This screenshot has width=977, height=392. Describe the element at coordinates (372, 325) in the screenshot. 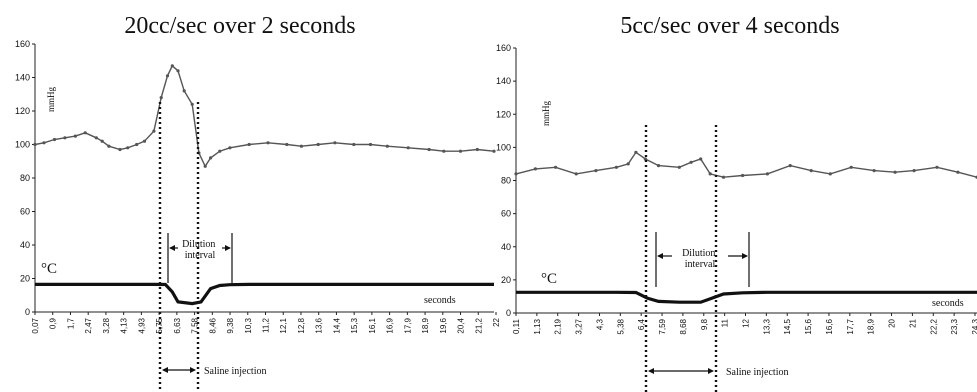

I see `left-x-tick-label: 16,1` at that location.